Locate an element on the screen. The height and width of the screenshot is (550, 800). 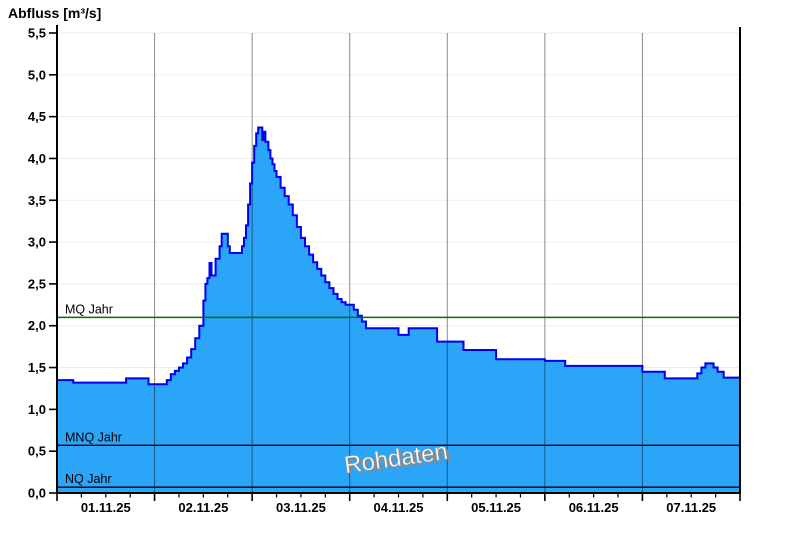
x-tick-label: 05.11.25 is located at coordinates (496, 507).